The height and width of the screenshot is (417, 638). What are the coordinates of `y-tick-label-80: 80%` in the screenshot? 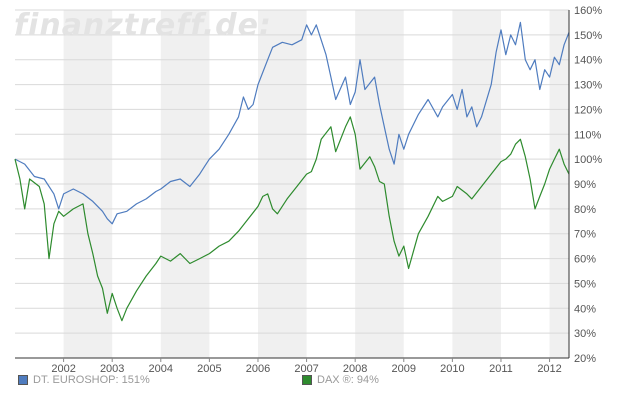 It's located at (585, 210).